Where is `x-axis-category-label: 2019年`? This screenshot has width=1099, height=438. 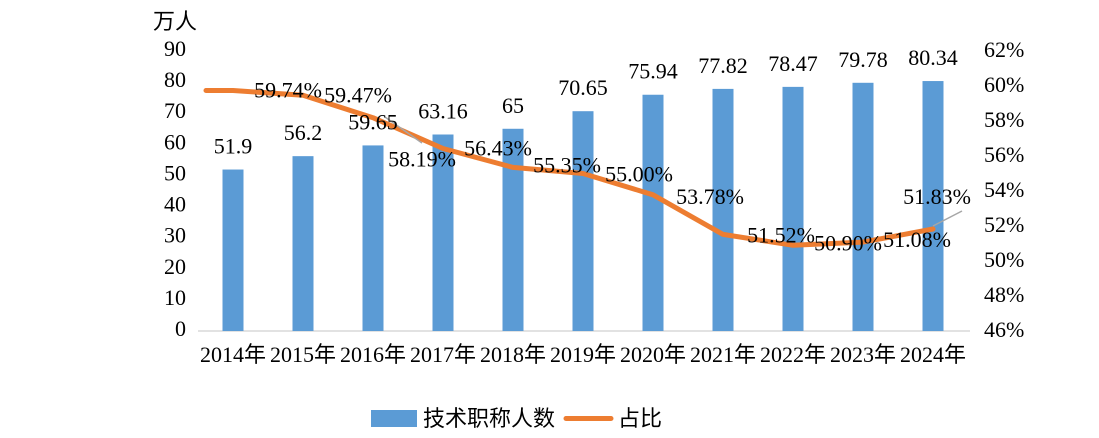
x-axis-category-label: 2019年 is located at coordinates (583, 354).